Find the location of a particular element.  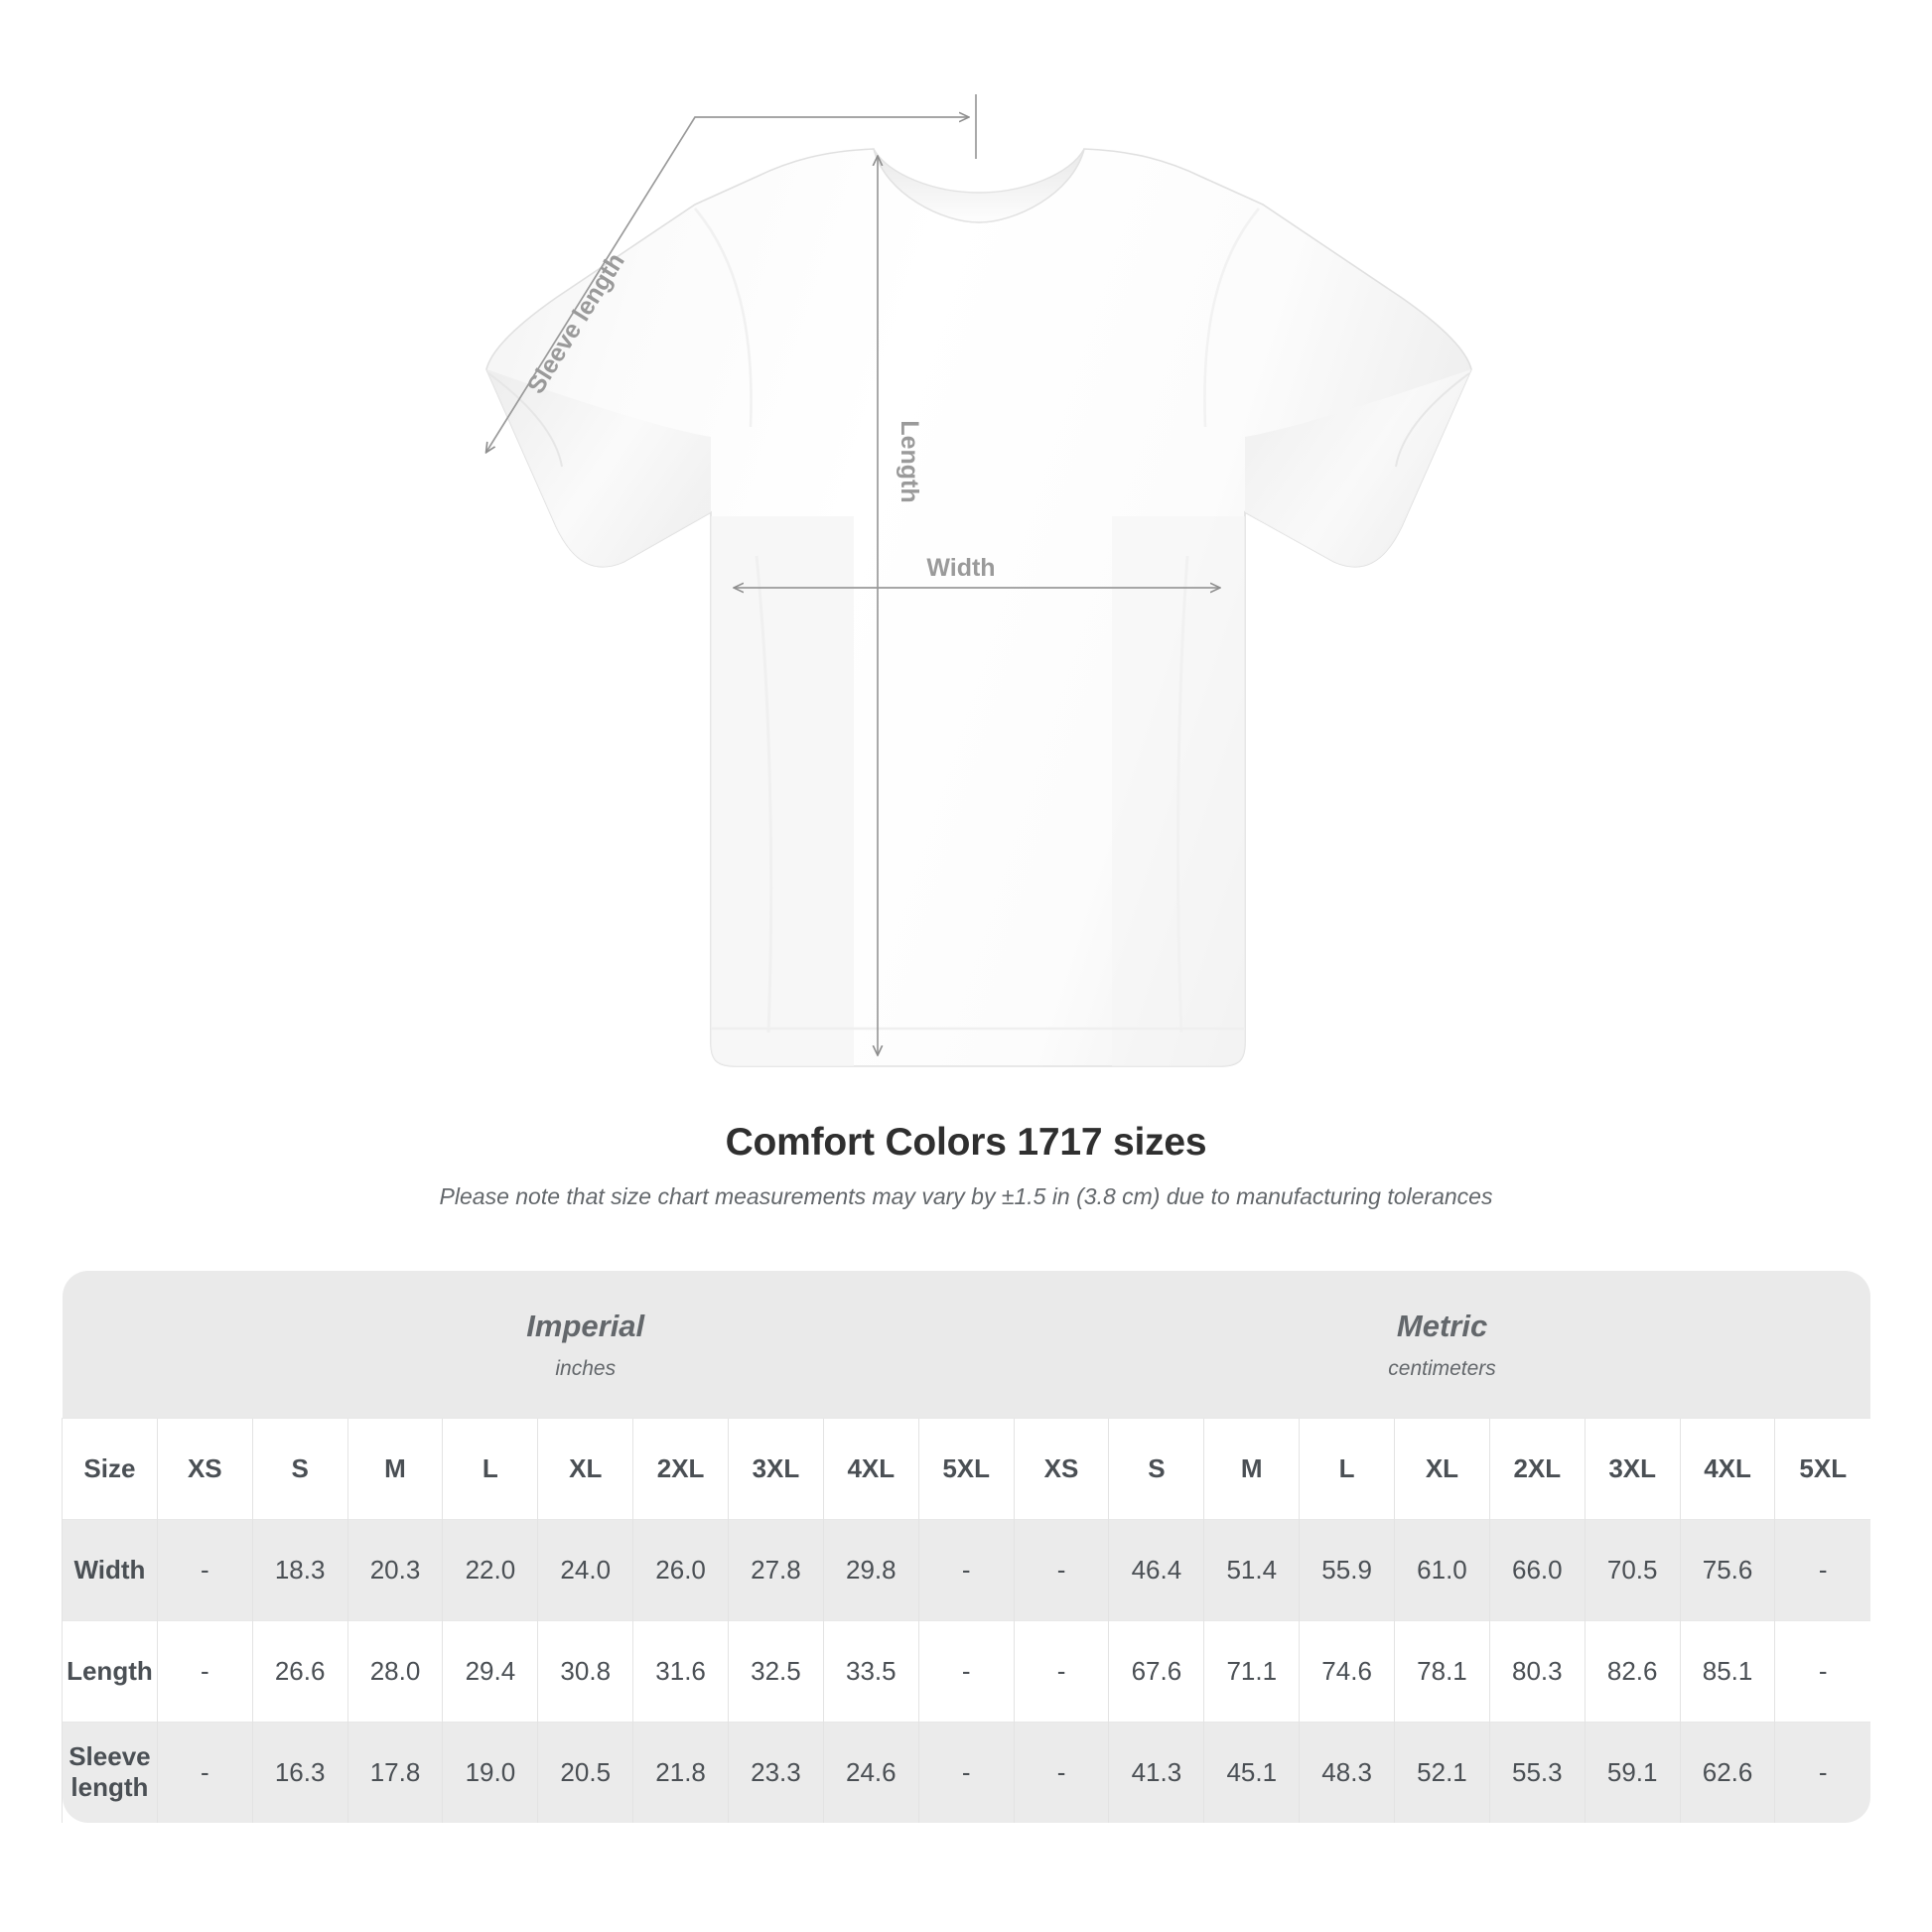

cell-length-metric-xs: - is located at coordinates (1061, 1671).